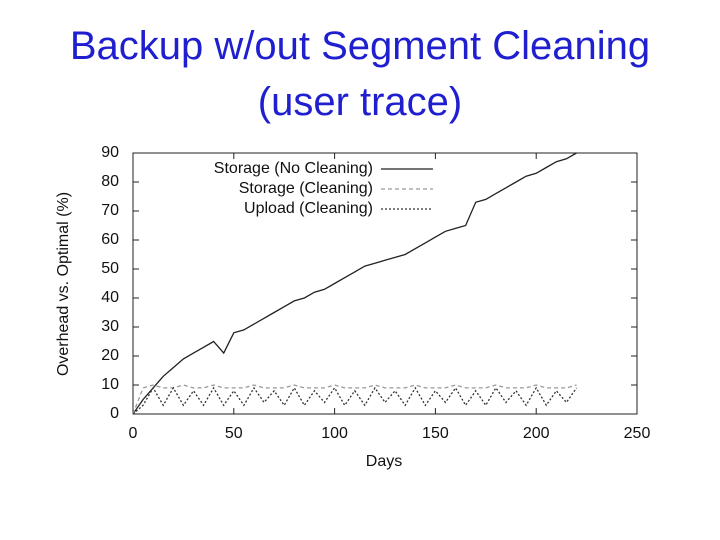 Image resolution: width=720 pixels, height=540 pixels. What do you see at coordinates (637, 433) in the screenshot?
I see `x-tick-label: 250` at bounding box center [637, 433].